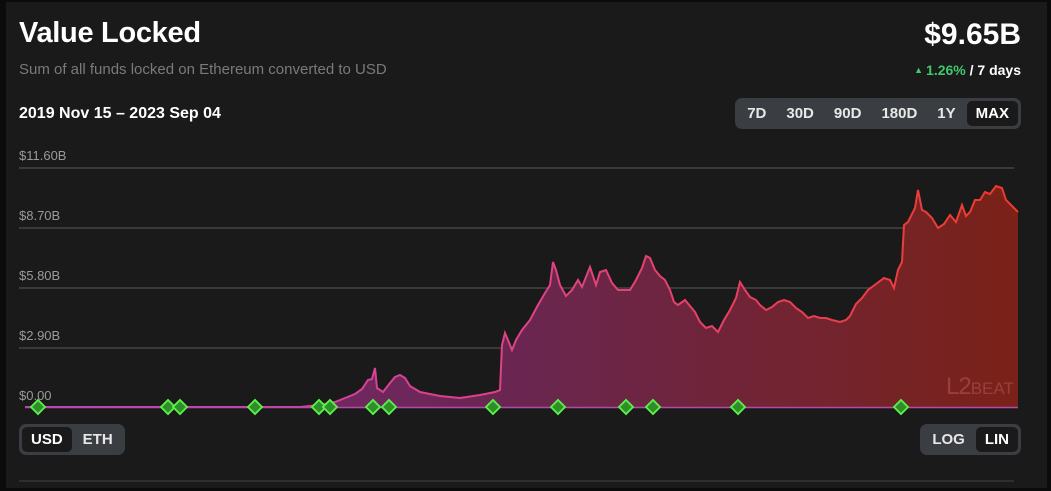 The image size is (1051, 491). Describe the element at coordinates (972, 34) in the screenshot. I see `total-value: $9.65B` at that location.